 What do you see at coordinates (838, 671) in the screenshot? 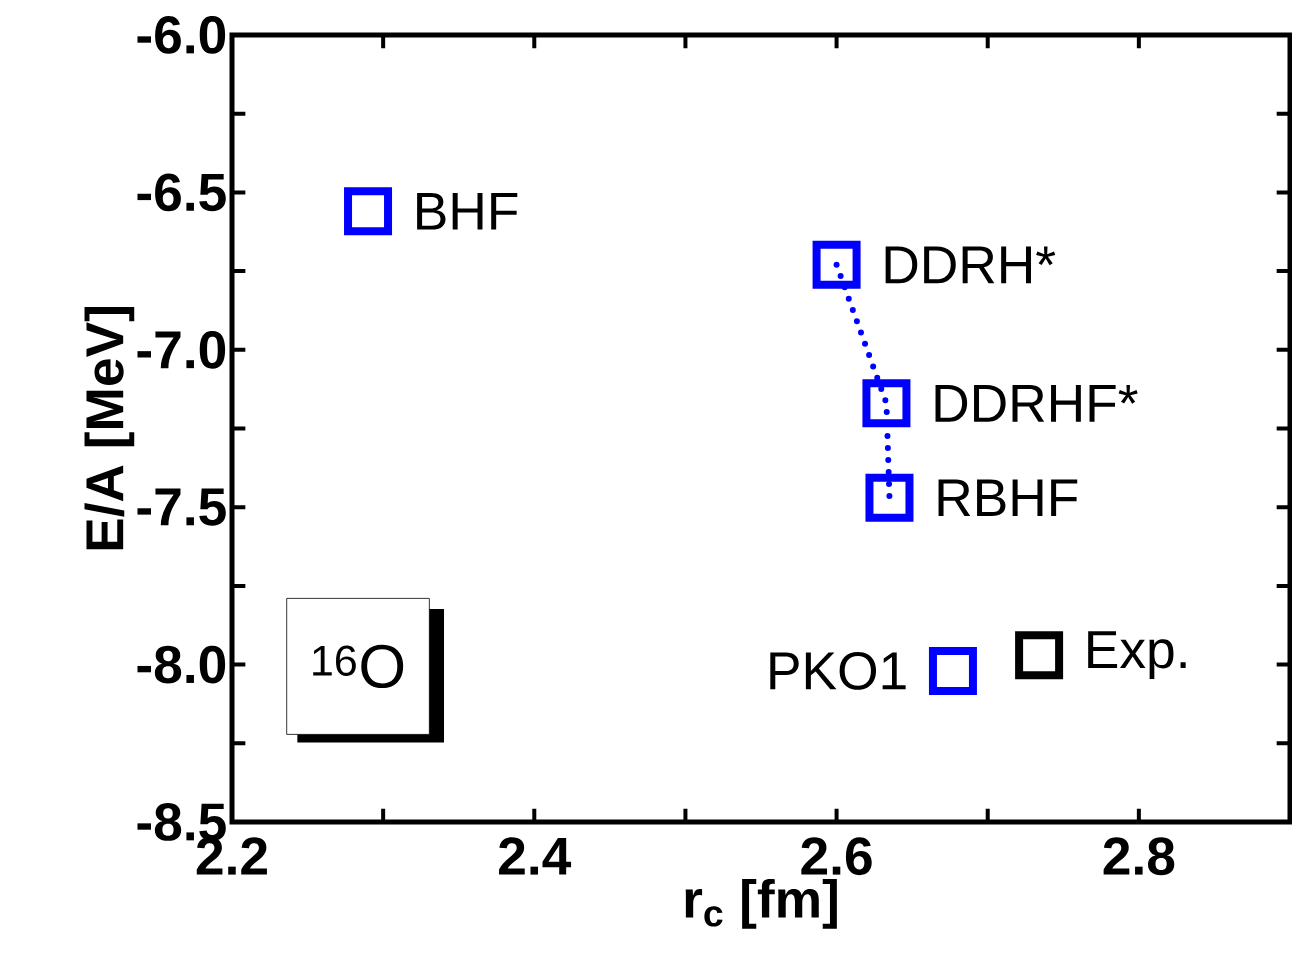
I see `series-label: PKO1` at bounding box center [838, 671].